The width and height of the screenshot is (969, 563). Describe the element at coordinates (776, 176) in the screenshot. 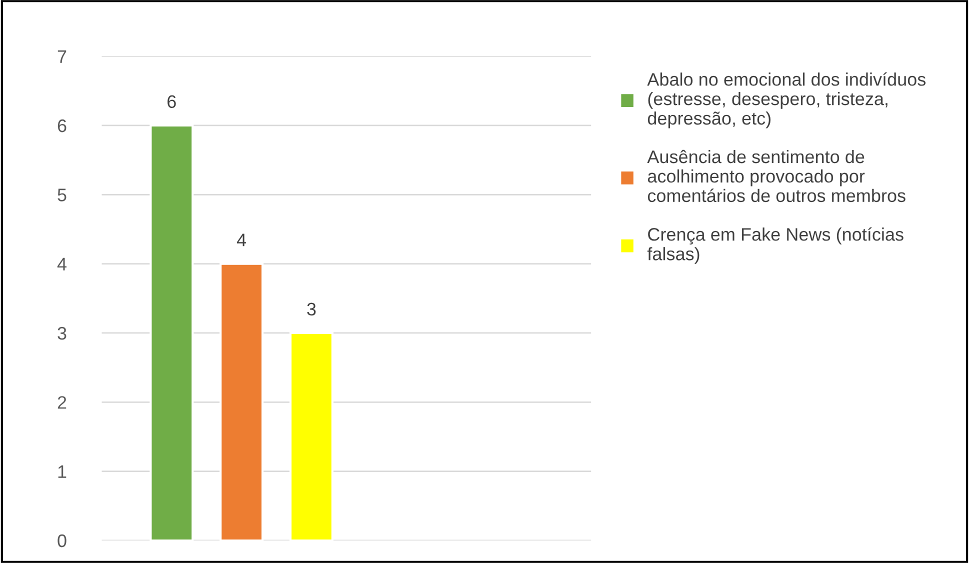

I see `legend-label: Ausência de sentimento de acolhimento provocado por comentários de outros membros` at that location.